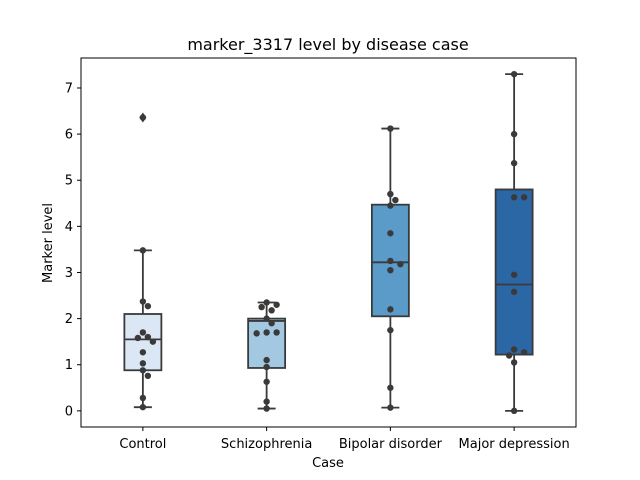  I want to click on y-tick-label: 4, so click(69, 227).